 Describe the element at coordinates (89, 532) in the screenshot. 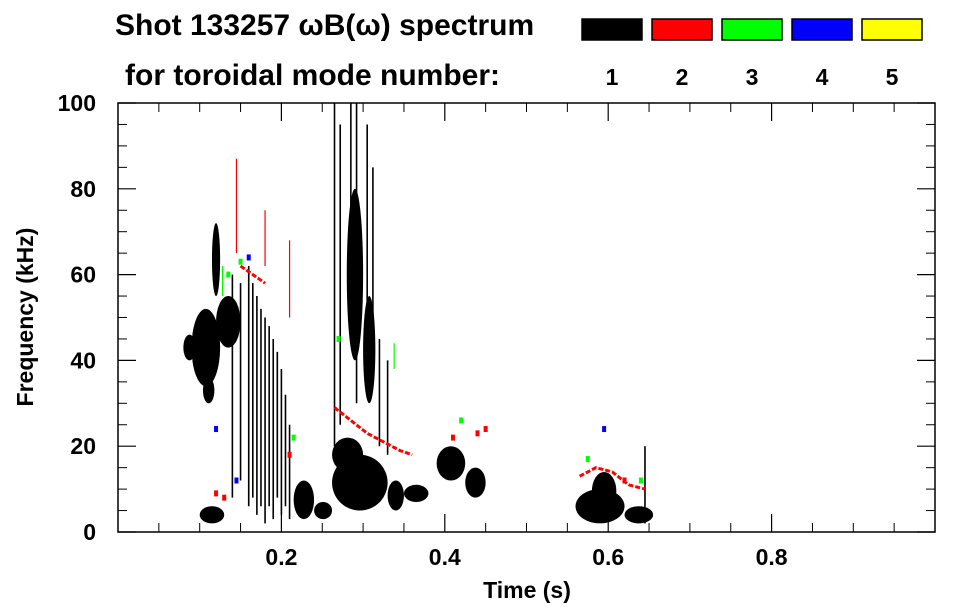

I see `y-tick-label: 0` at that location.